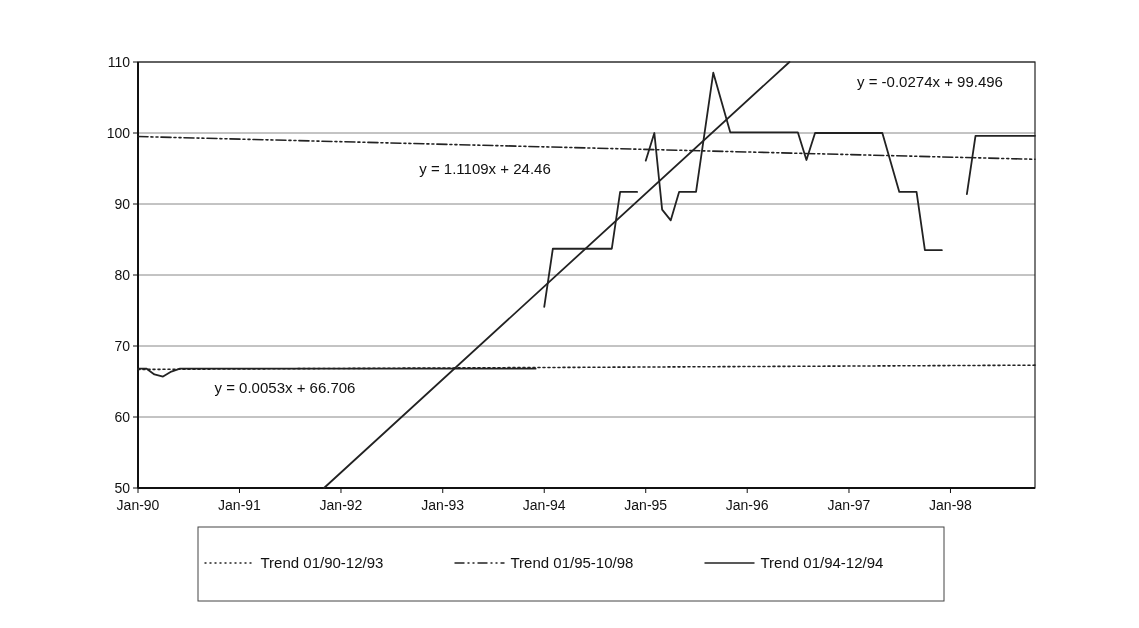  I want to click on x-tick-label: Jan-96, so click(747, 505).